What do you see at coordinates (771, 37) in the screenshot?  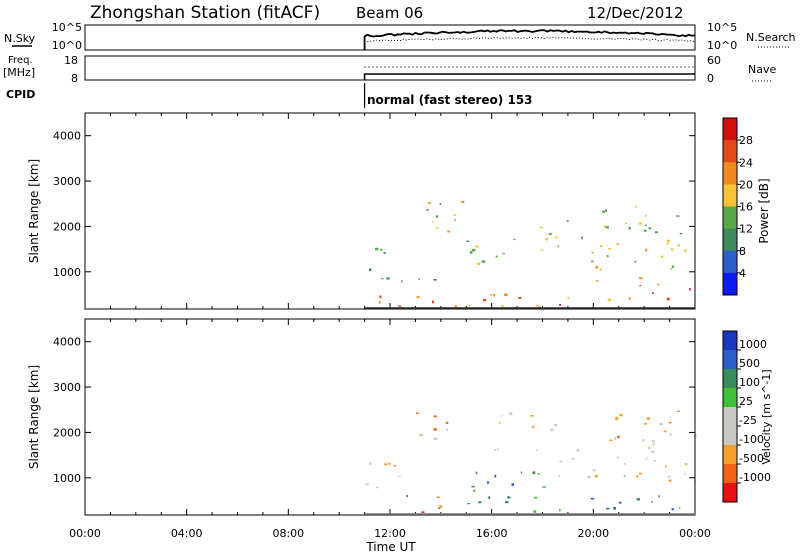 I see `nsearch-label: N.Search` at bounding box center [771, 37].